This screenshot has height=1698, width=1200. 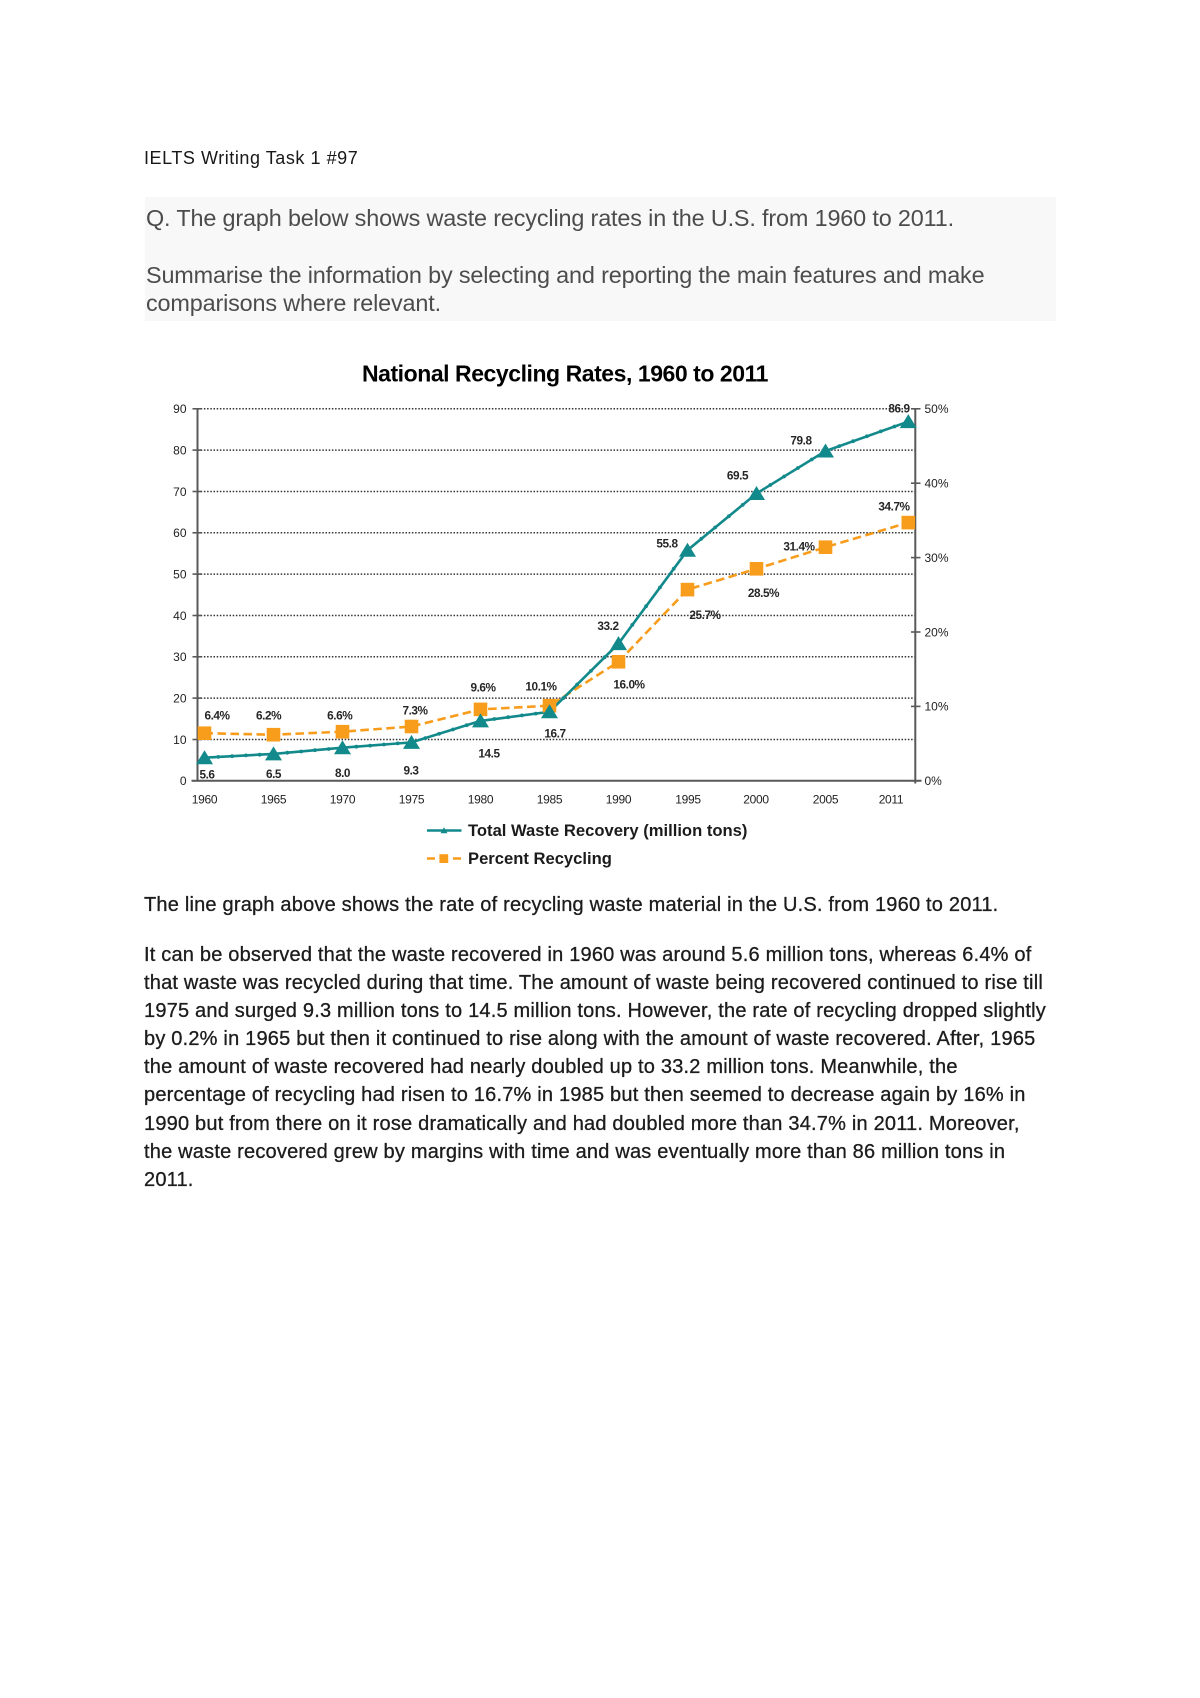 What do you see at coordinates (180, 740) in the screenshot?
I see `svg-text: 10` at bounding box center [180, 740].